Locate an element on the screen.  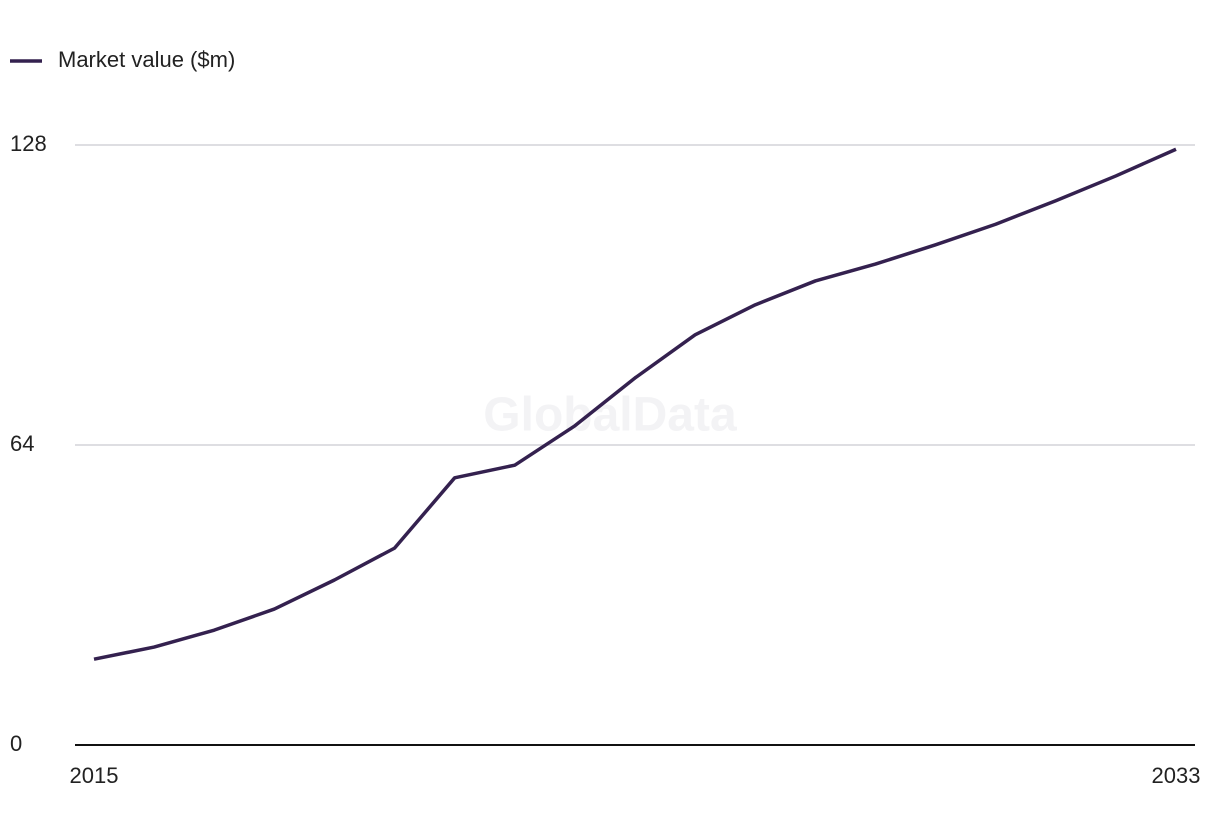
x-tick-label: 2033 is located at coordinates (1176, 775).